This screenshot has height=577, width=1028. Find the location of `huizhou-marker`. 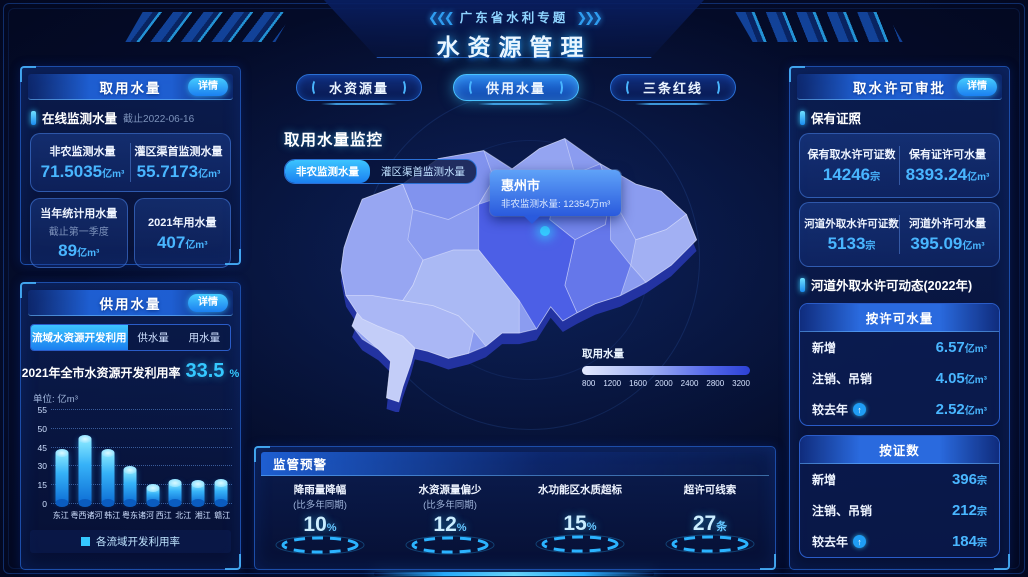

huizhou-marker is located at coordinates (545, 231).